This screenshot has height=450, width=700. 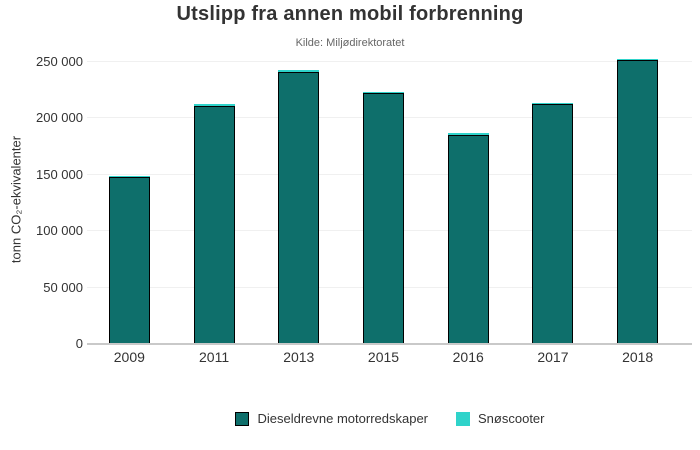 I want to click on bar-segment-diesel-2013, so click(x=299, y=208).